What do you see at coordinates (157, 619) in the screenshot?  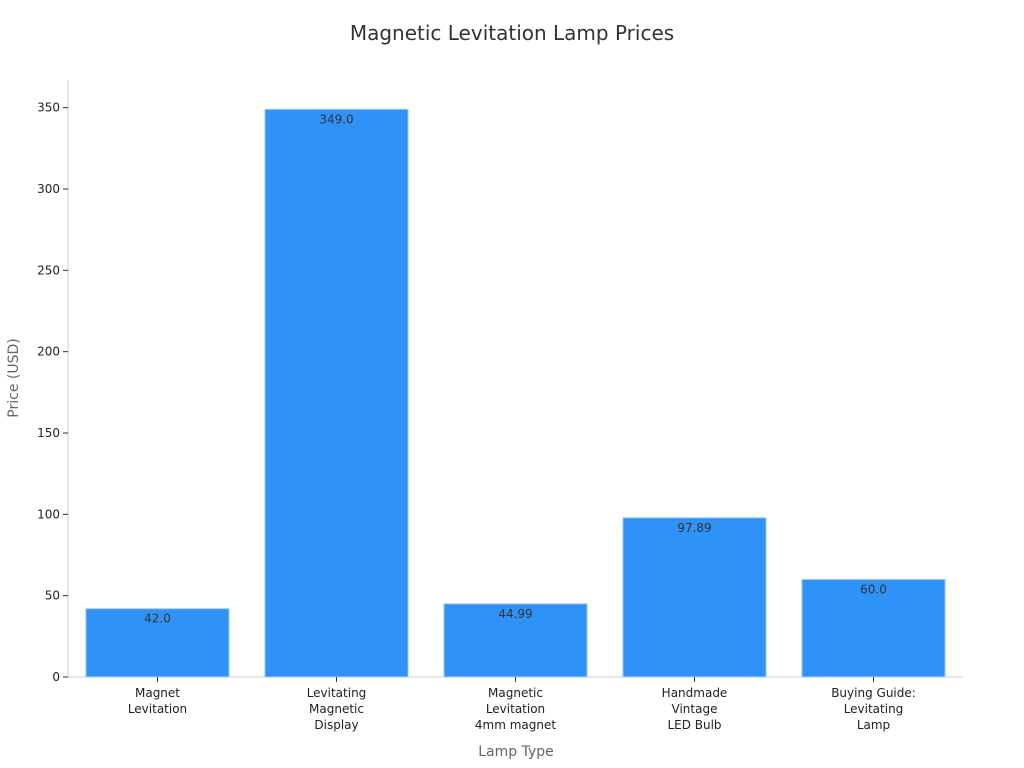 I see `bar-value-label: 42.0` at bounding box center [157, 619].